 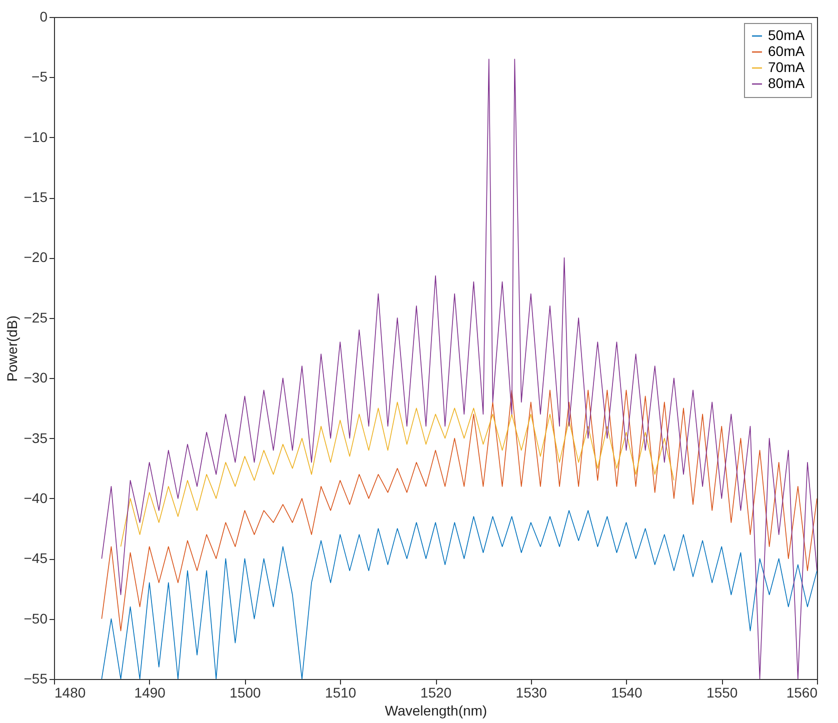 I want to click on x-tick-label: 1480, so click(x=70, y=692).